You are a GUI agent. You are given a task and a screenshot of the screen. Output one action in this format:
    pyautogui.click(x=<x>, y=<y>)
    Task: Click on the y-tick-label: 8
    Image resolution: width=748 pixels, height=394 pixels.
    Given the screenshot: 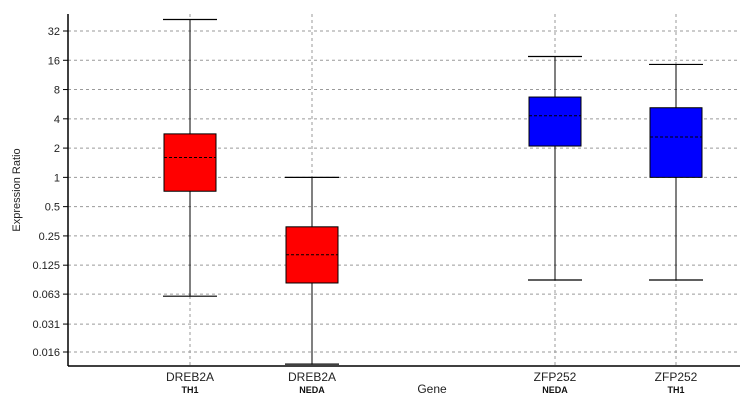 What is the action you would take?
    pyautogui.click(x=57, y=91)
    